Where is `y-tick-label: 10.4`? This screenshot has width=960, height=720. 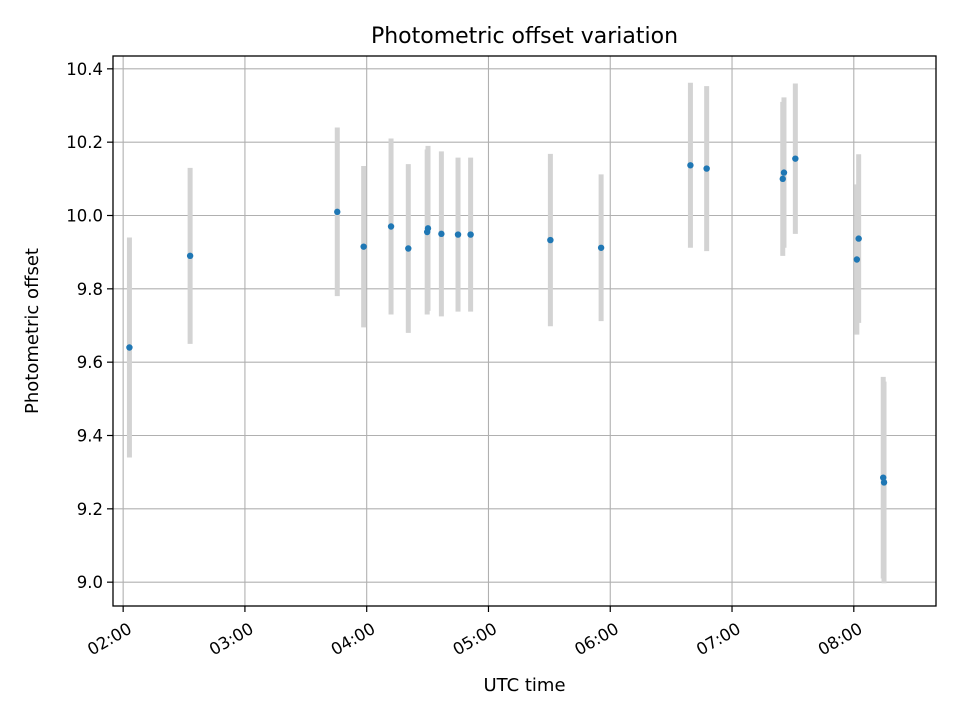 y-tick-label: 10.4 is located at coordinates (84, 69).